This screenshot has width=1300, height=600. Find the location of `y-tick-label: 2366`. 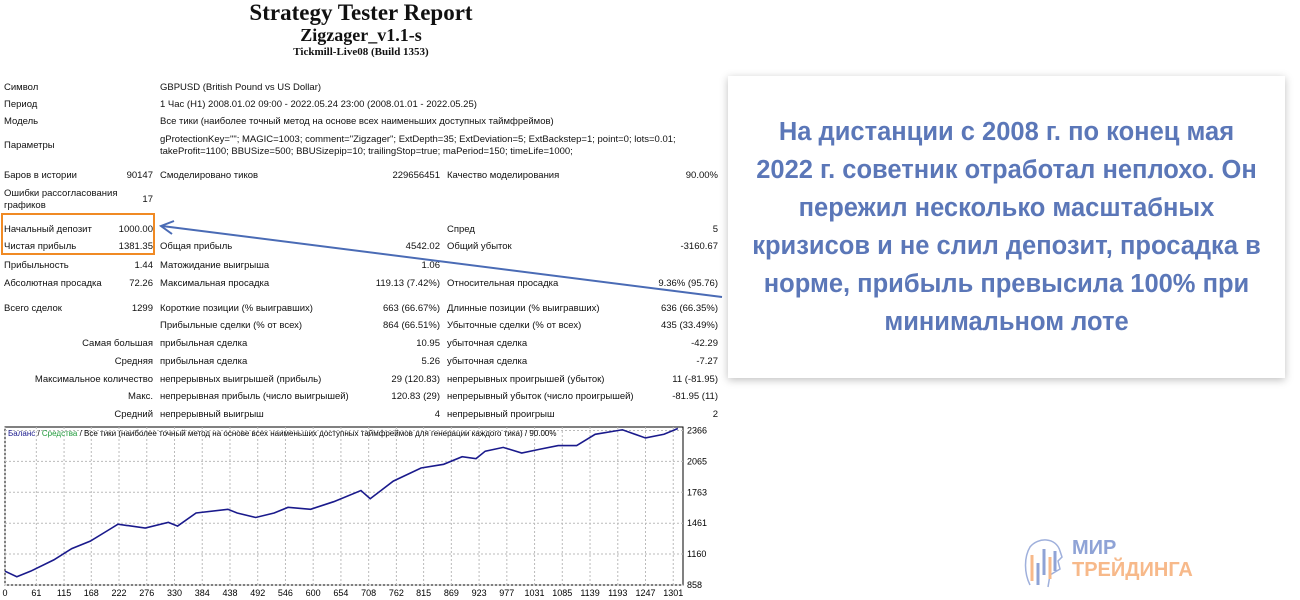

y-tick-label: 2366 is located at coordinates (697, 430).